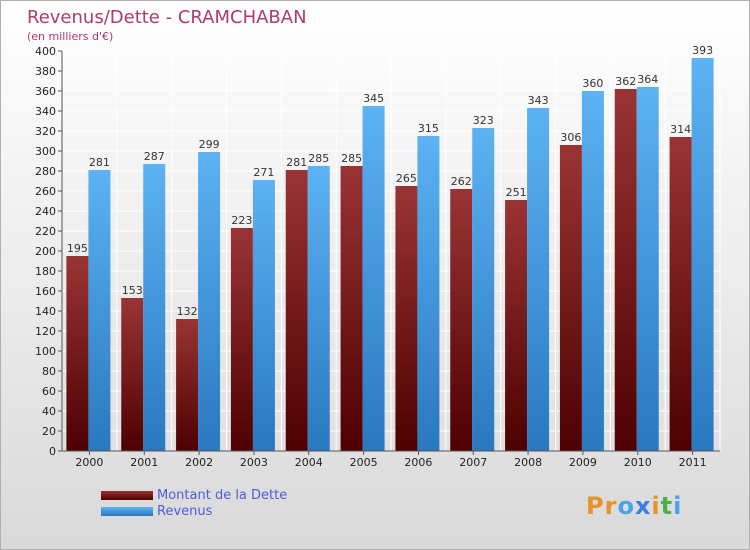 The image size is (750, 550). What do you see at coordinates (89, 462) in the screenshot?
I see `x-tick-label: 2000` at bounding box center [89, 462].